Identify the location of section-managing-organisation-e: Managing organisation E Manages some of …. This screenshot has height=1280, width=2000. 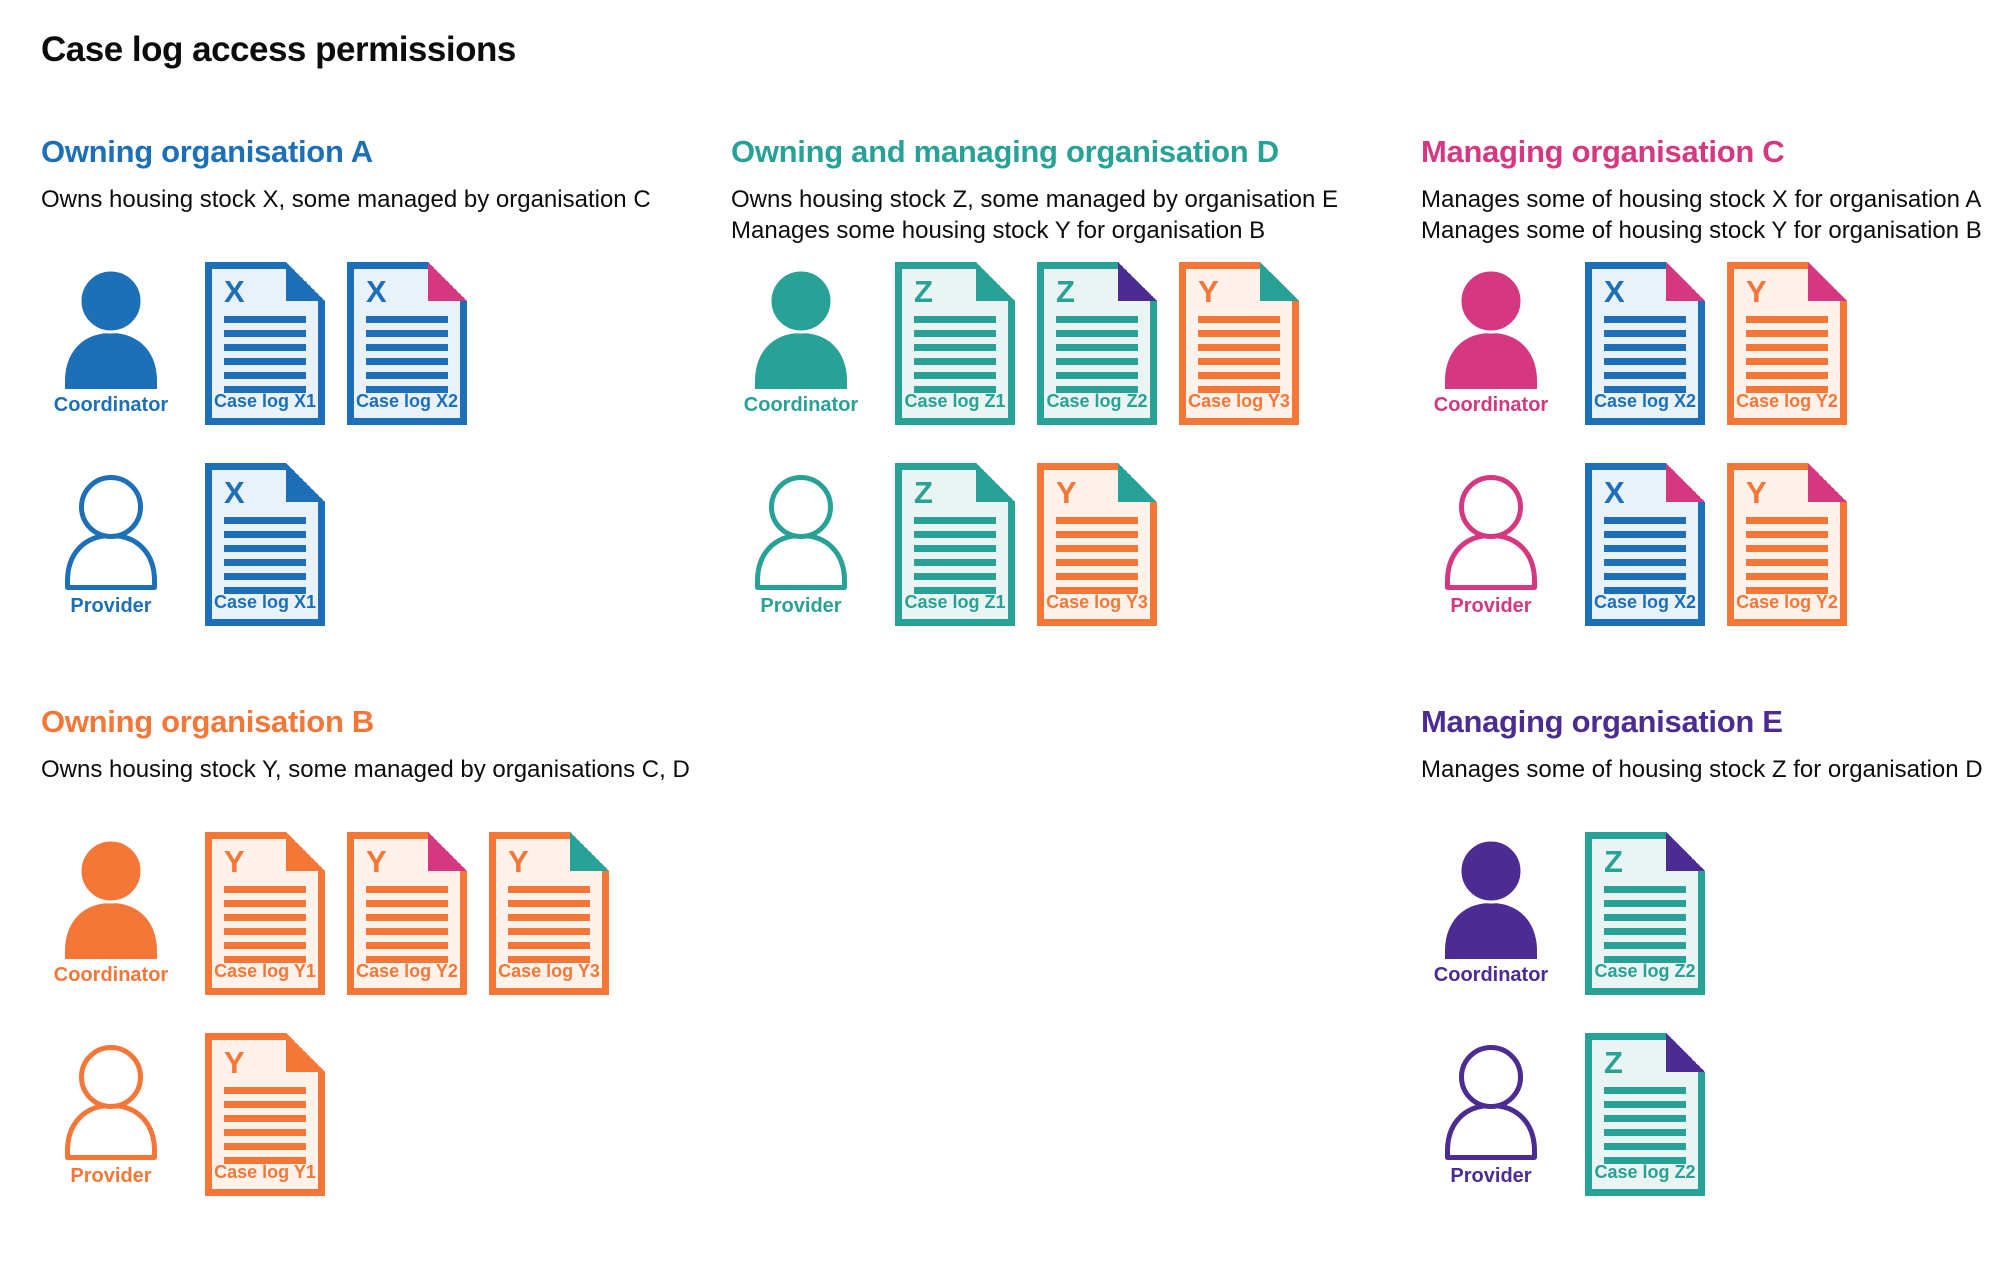
(1710, 950).